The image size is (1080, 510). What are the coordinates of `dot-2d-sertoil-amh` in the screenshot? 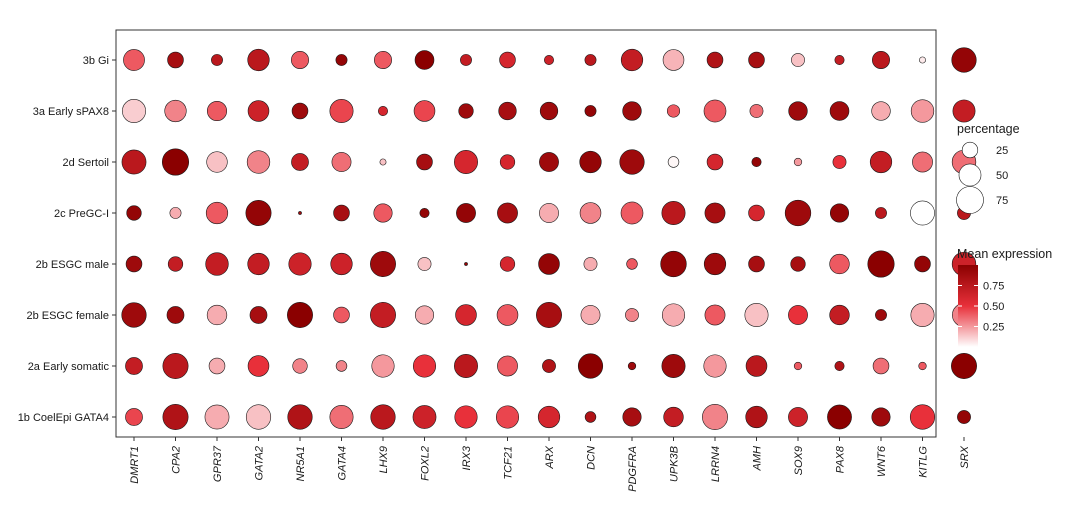 It's located at (756, 162).